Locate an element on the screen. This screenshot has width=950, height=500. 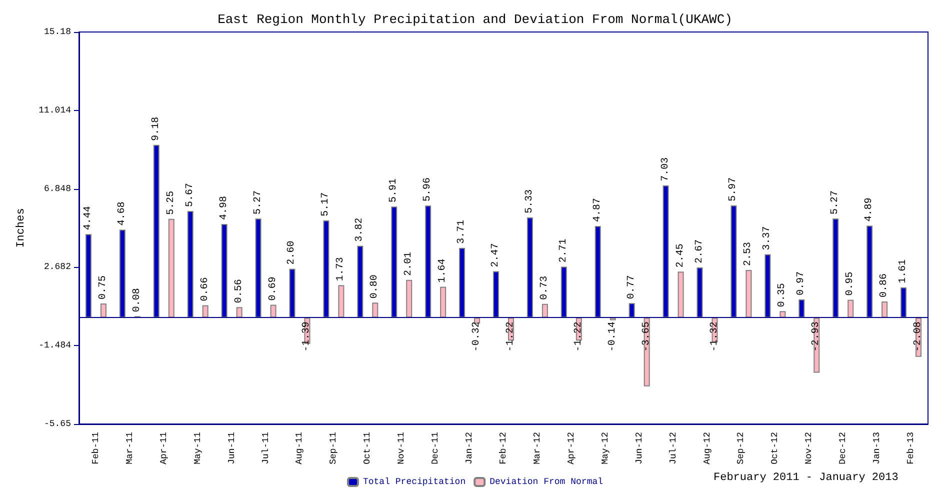
x-tick-label: Feb-11 is located at coordinates (95, 448).